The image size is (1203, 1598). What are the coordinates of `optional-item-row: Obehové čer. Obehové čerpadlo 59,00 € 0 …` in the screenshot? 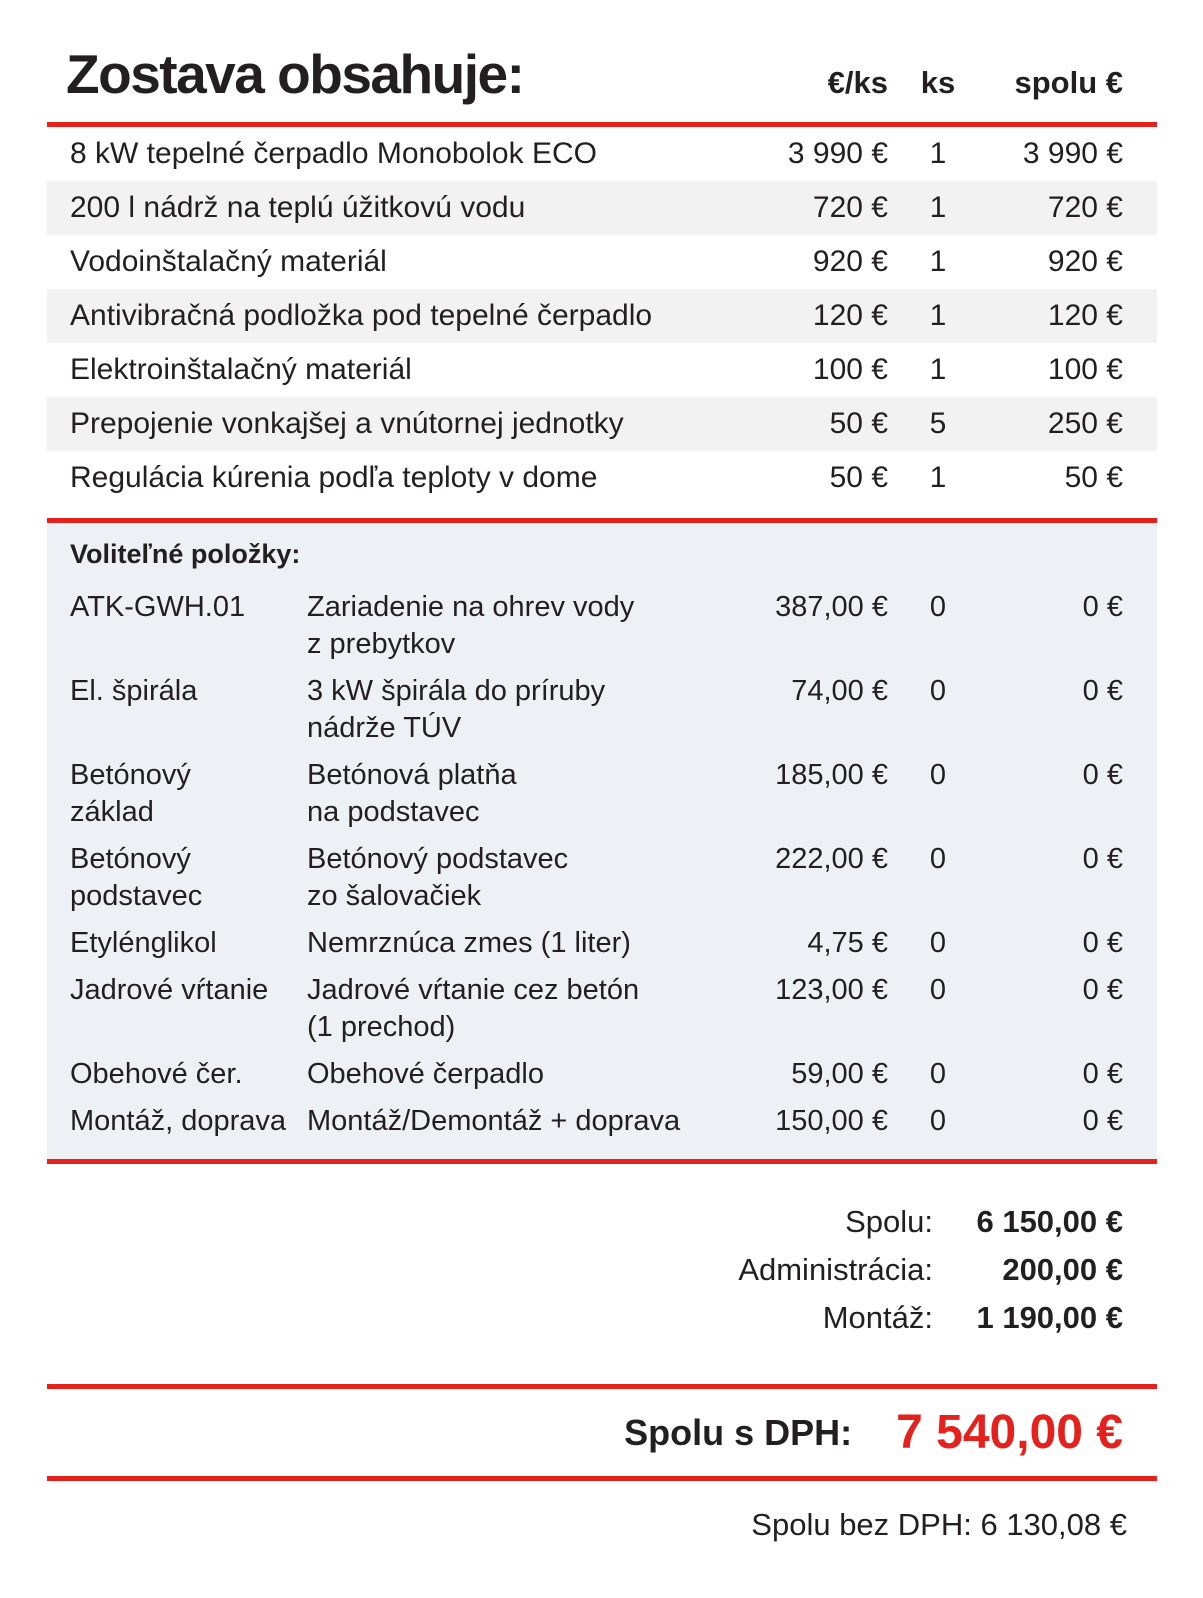 It's located at (602, 1074).